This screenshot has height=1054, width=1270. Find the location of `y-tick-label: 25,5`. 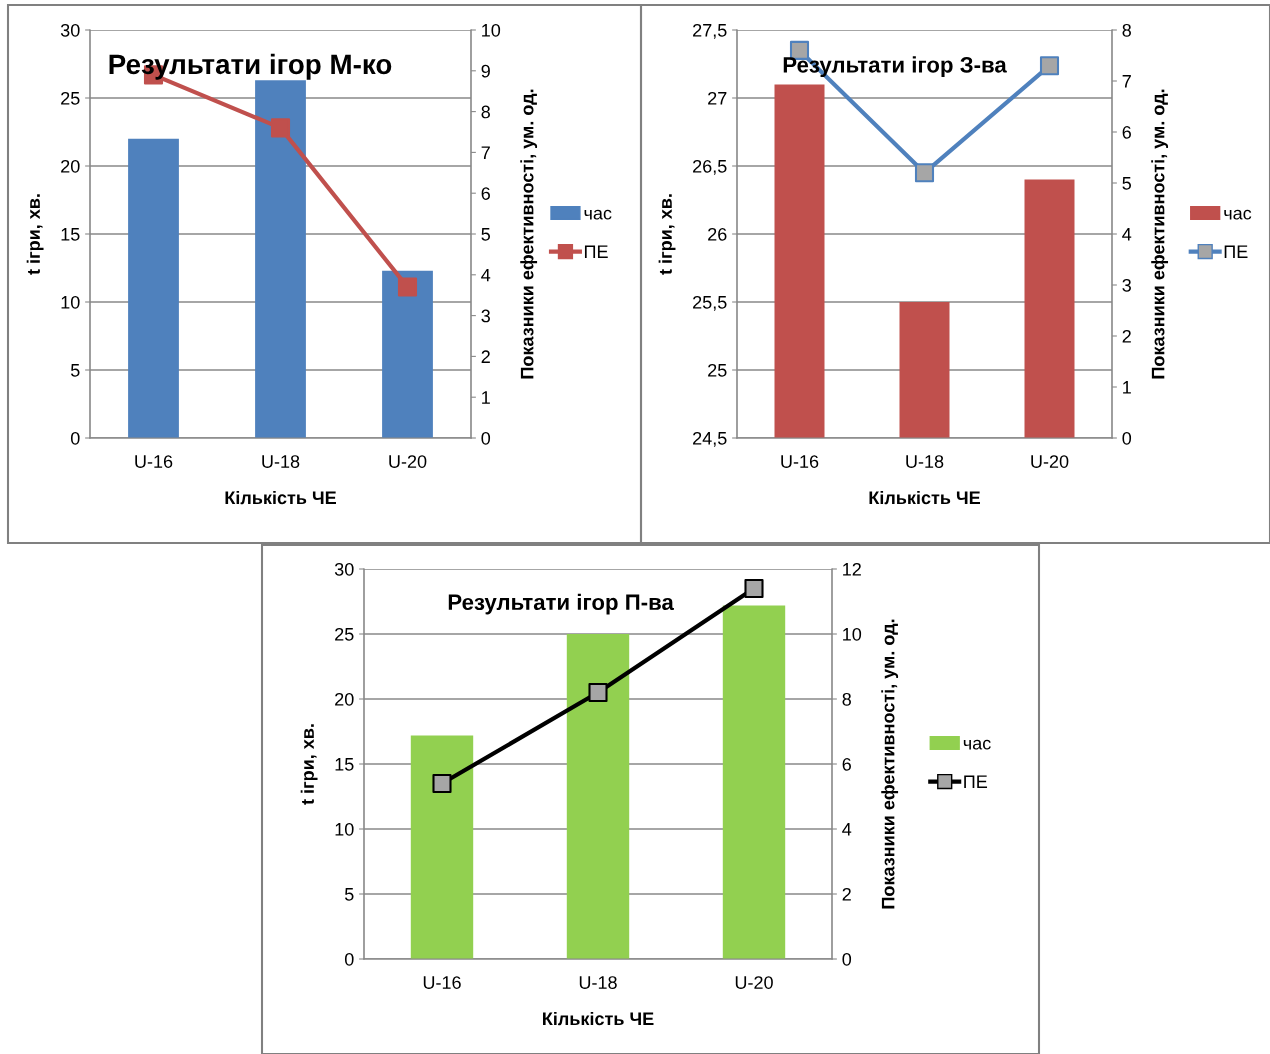

y-tick-label: 25,5 is located at coordinates (710, 303).